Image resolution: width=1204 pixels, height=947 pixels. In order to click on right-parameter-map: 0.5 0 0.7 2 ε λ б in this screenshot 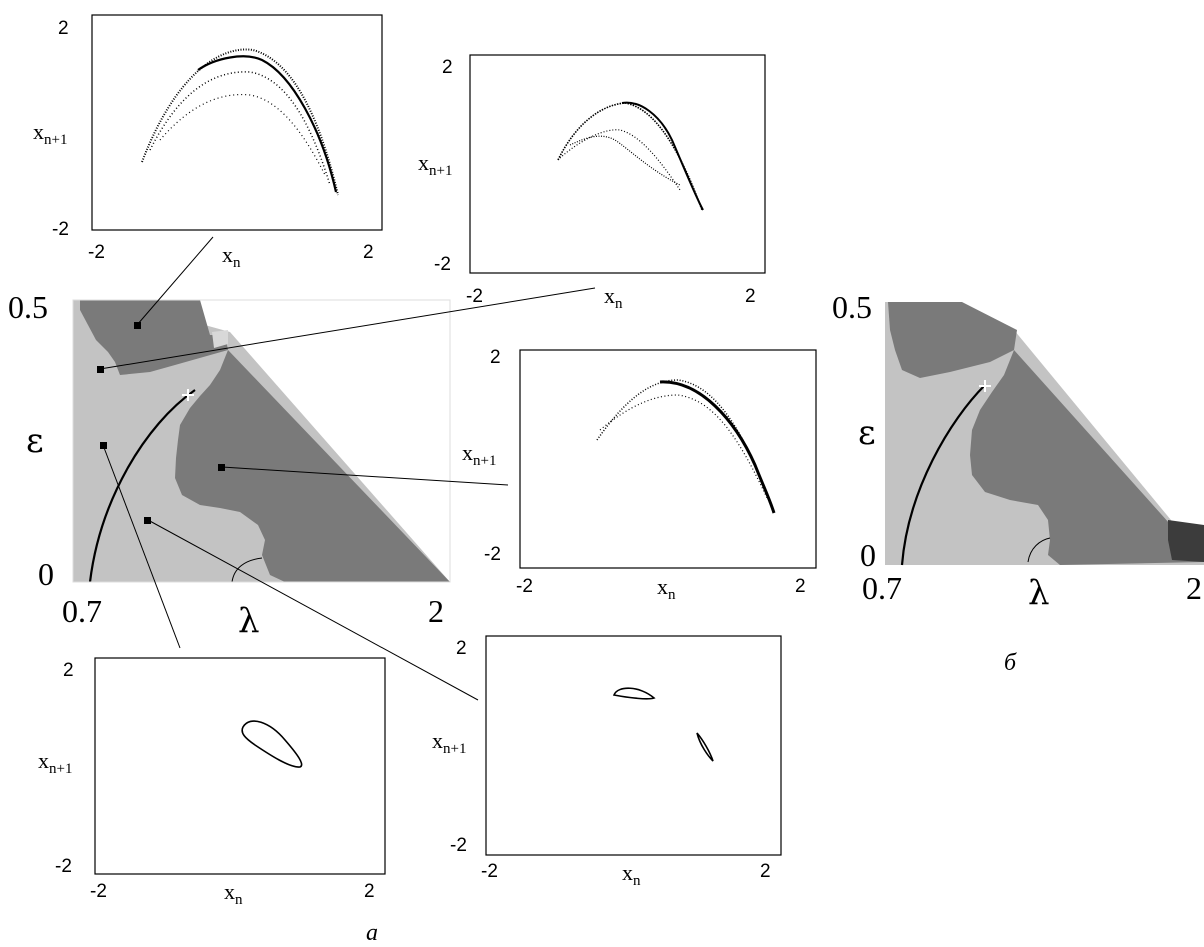, I will do `click(1018, 482)`.